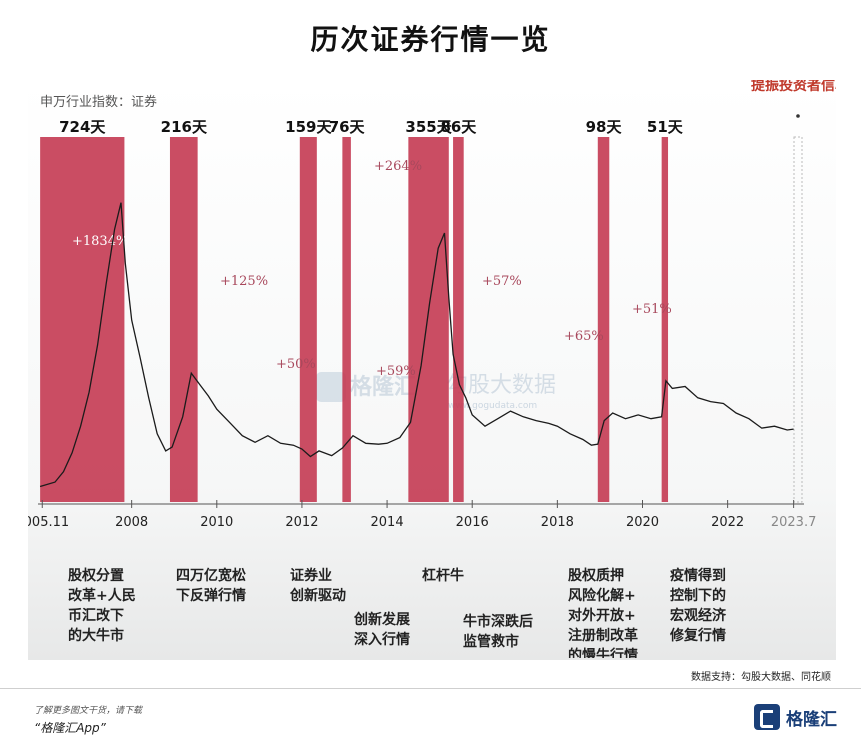 The height and width of the screenshot is (747, 861). I want to click on duration-label: 76天, so click(347, 127).